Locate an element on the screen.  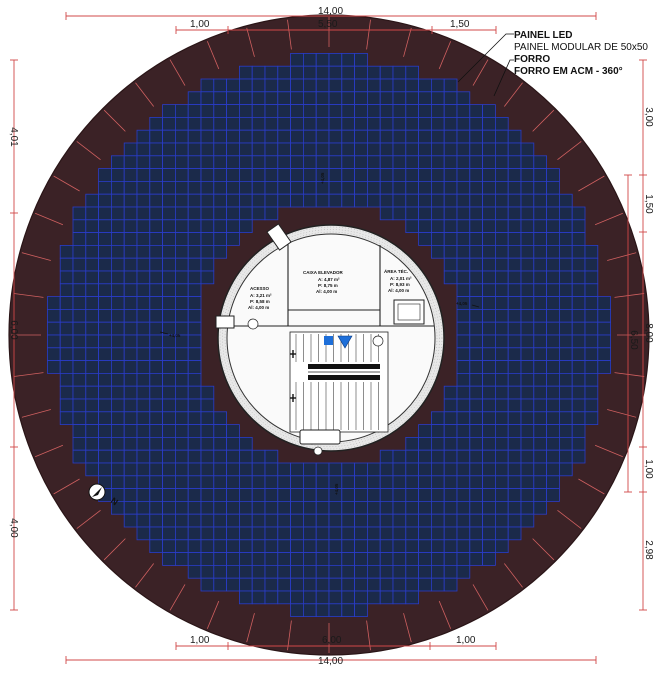
dim-bottom-seg-3: 1,00 is located at coordinates (466, 640).